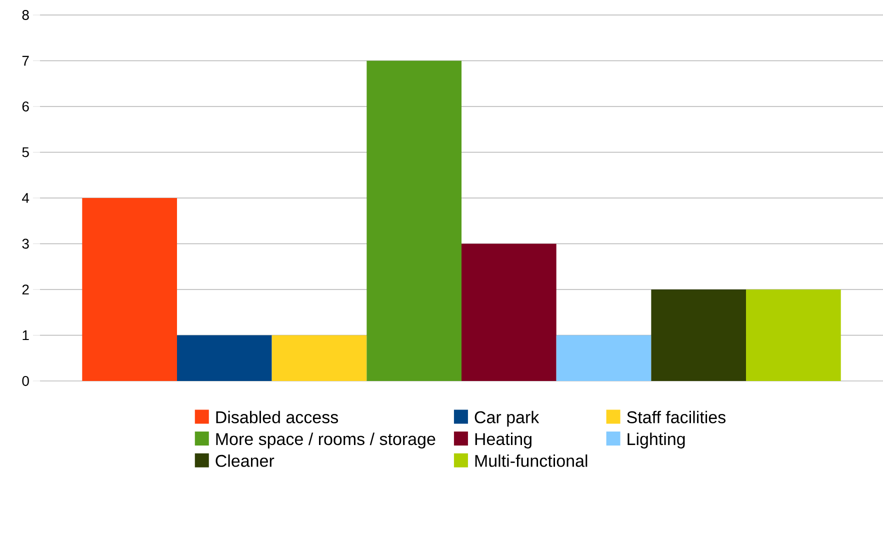 Image resolution: width=883 pixels, height=535 pixels. What do you see at coordinates (25, 335) in the screenshot?
I see `y-tick-label: 1` at bounding box center [25, 335].